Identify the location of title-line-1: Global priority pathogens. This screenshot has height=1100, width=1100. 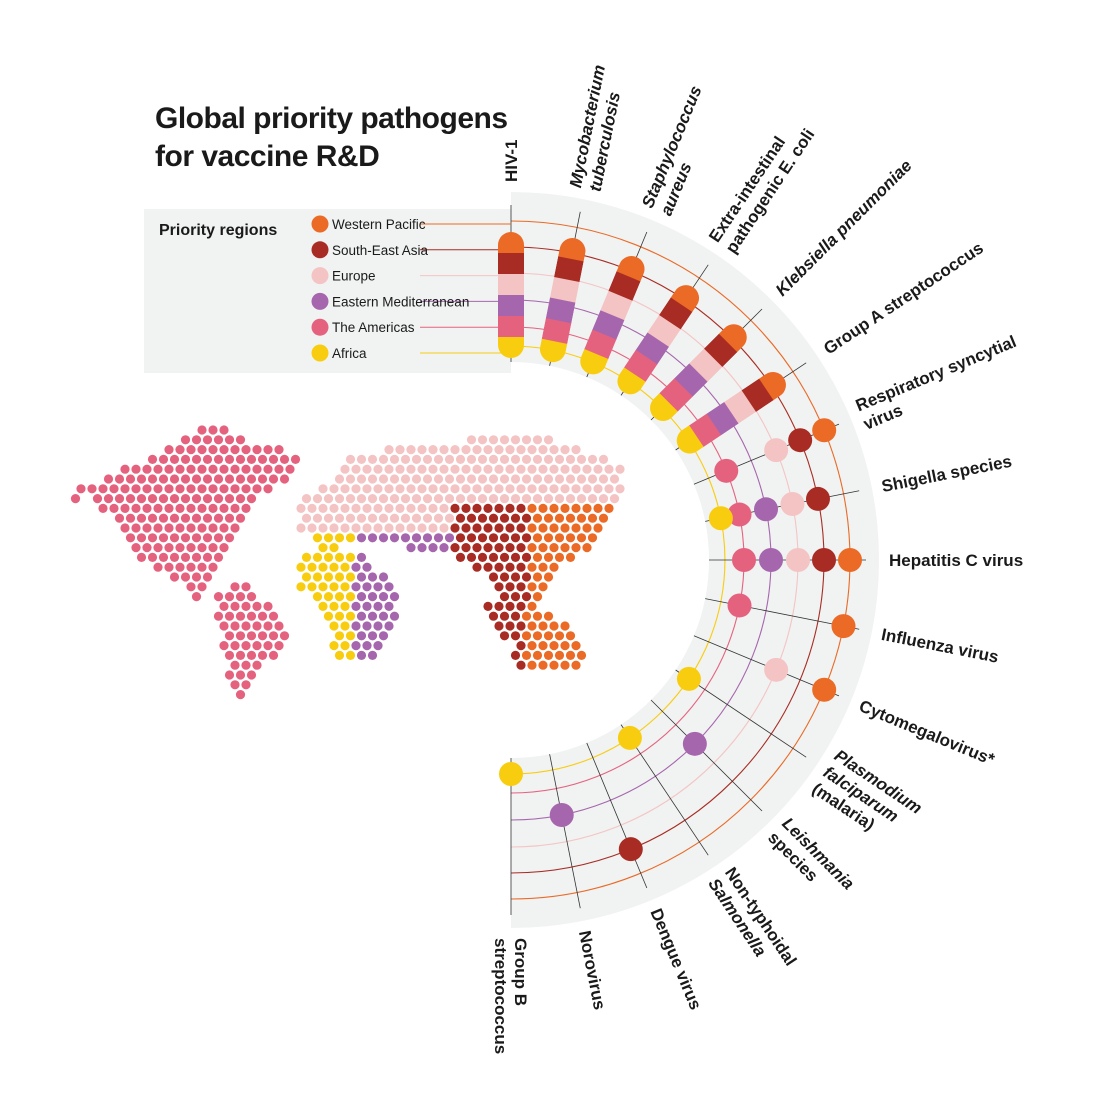
(331, 118).